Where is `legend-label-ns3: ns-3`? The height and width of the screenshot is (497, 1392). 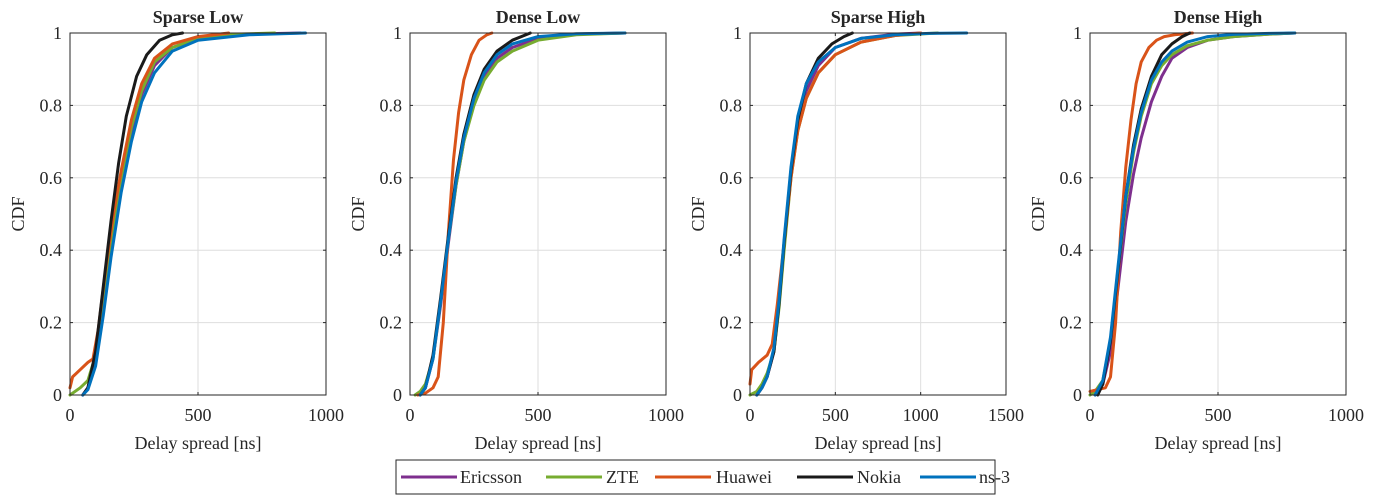 legend-label-ns3: ns-3 is located at coordinates (994, 477).